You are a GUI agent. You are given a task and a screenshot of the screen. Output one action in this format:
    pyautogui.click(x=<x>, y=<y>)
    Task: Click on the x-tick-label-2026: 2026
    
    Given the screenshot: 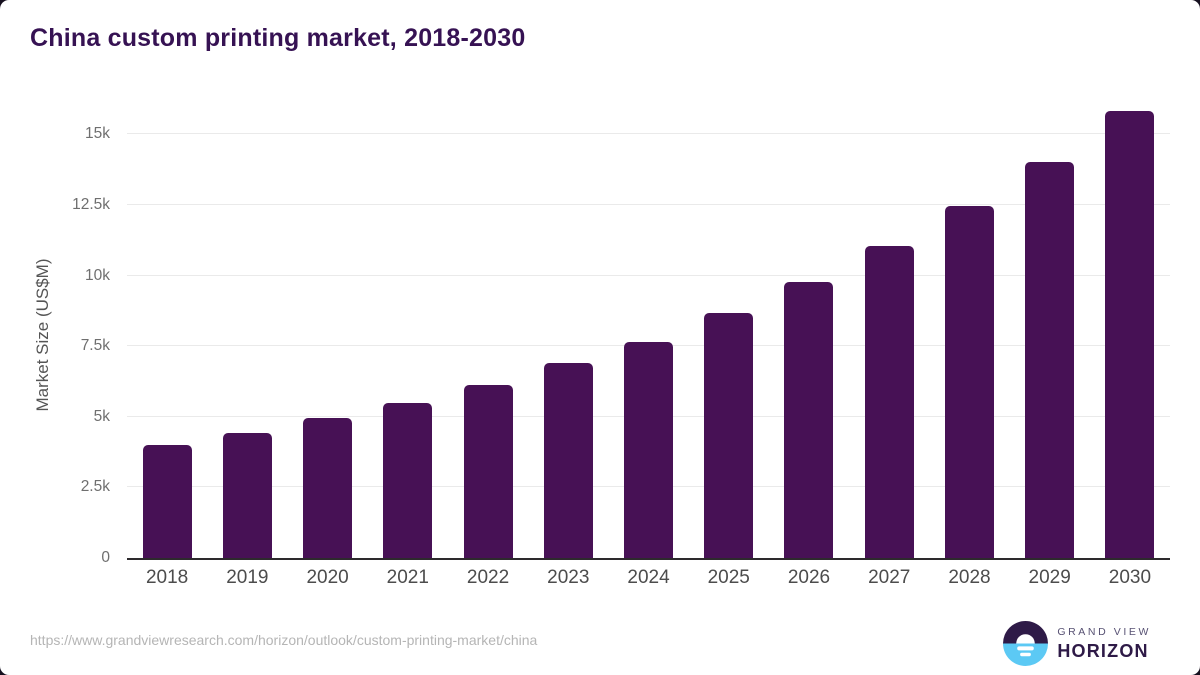 What is the action you would take?
    pyautogui.click(x=809, y=577)
    